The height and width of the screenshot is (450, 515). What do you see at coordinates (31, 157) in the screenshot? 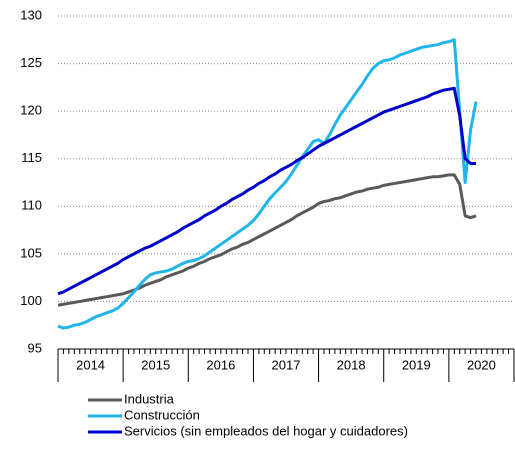
I see `y-tick-label: 115` at bounding box center [31, 157].